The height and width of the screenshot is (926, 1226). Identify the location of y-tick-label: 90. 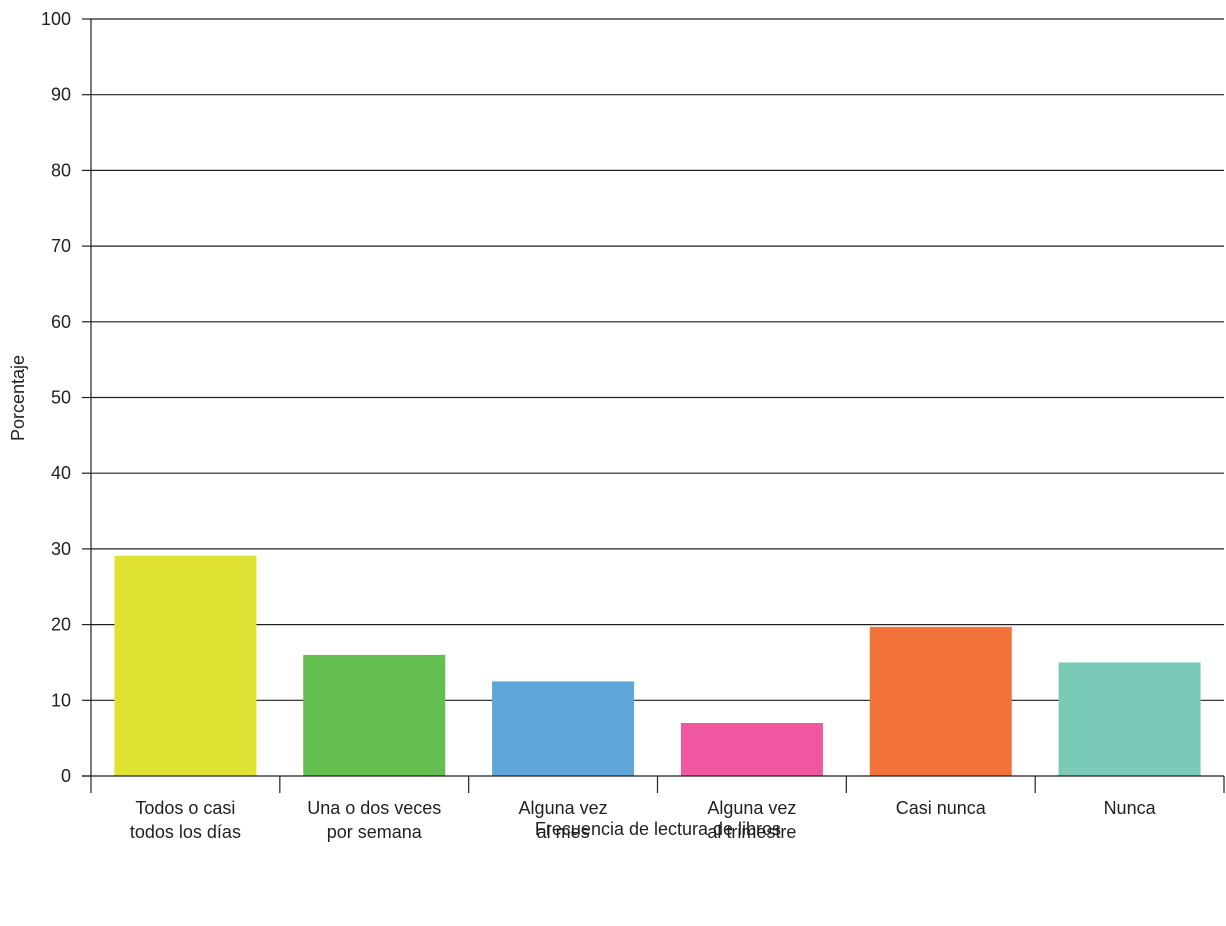
(61, 95).